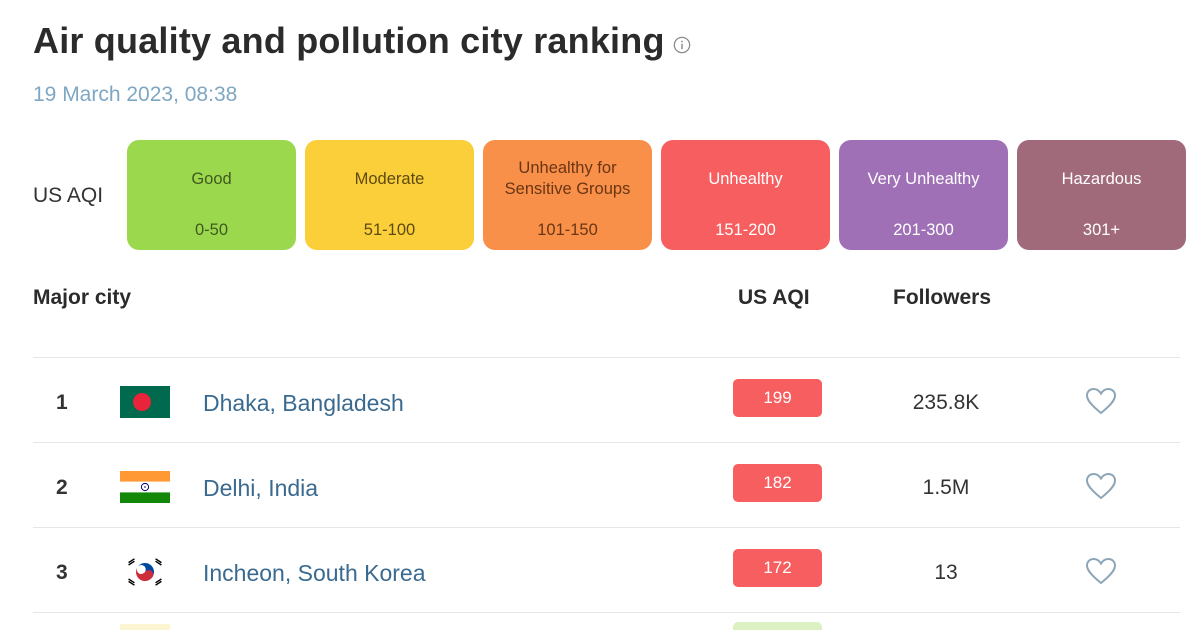 This screenshot has width=1200, height=630. Describe the element at coordinates (62, 487) in the screenshot. I see `rank-number: 2` at that location.